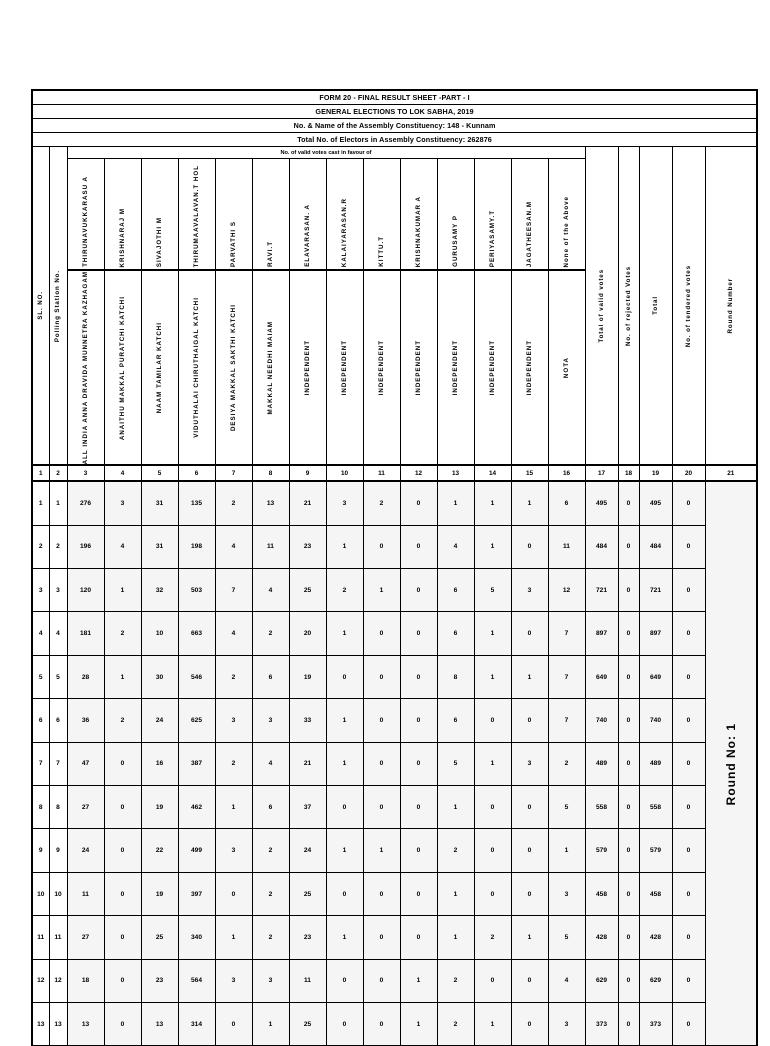  What do you see at coordinates (40, 850) in the screenshot?
I see `row-sl-no: 9` at bounding box center [40, 850].